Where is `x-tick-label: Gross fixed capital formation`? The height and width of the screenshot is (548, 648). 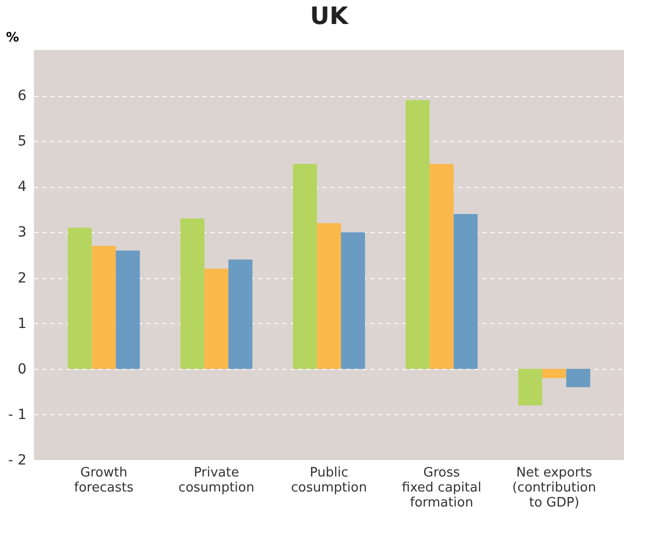
x-tick-label: Gross fixed capital formation is located at coordinates (442, 488).